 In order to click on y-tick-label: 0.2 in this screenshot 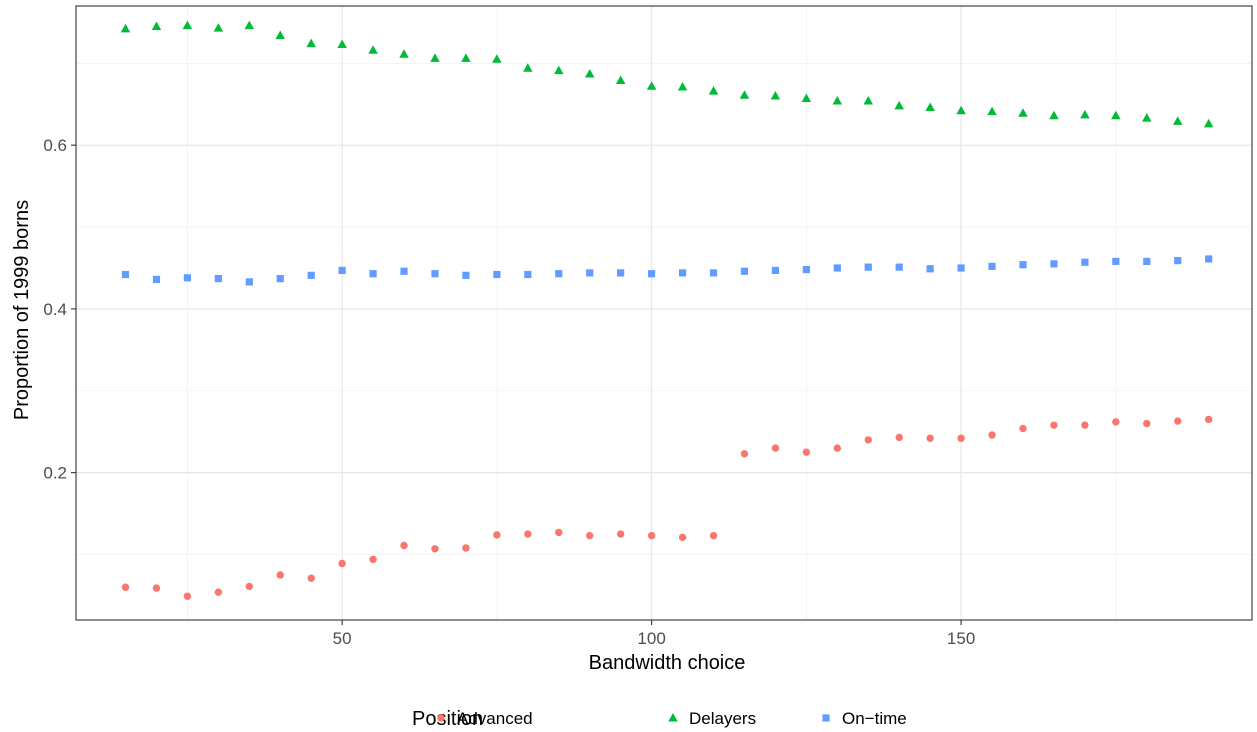, I will do `click(55, 473)`.